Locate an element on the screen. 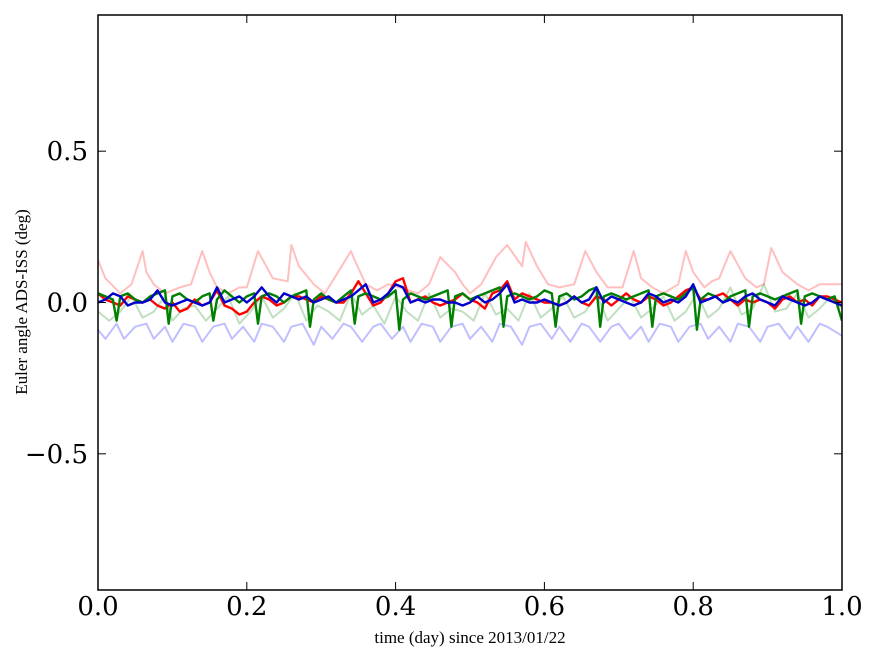 This screenshot has width=875, height=662. x-tick-label: 0.6 is located at coordinates (544, 607).